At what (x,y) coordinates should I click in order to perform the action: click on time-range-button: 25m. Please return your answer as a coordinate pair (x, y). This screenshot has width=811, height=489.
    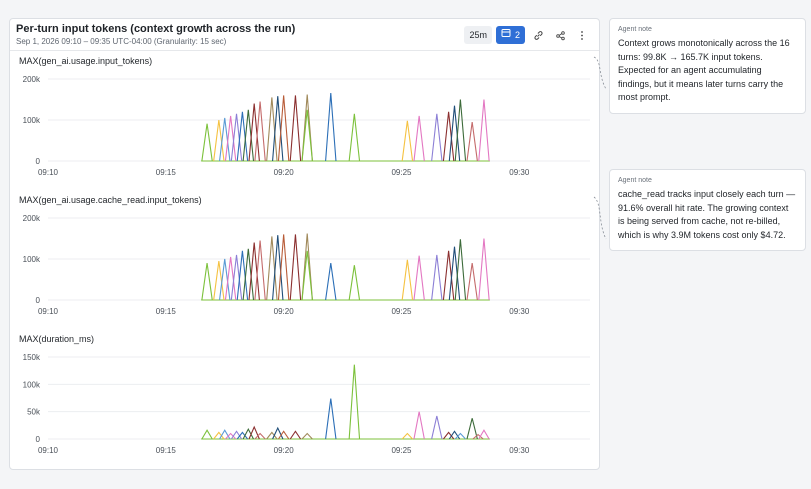
    Looking at the image, I should click on (478, 35).